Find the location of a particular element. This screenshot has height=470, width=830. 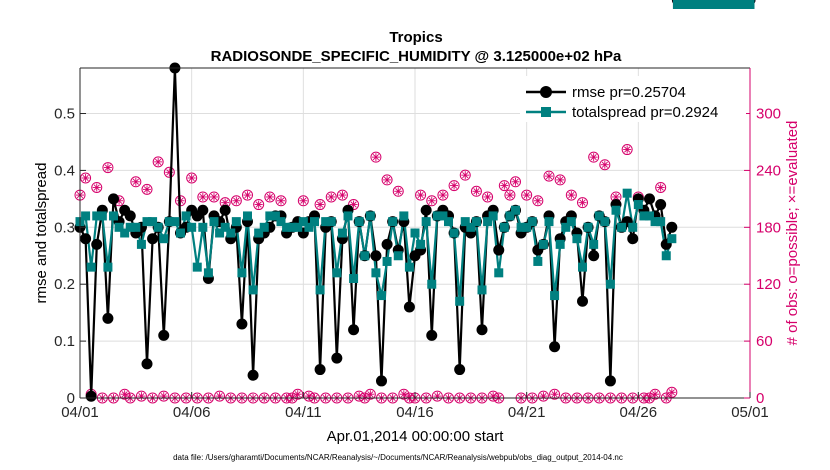

y-tick-label: 0.4 is located at coordinates (64, 170).